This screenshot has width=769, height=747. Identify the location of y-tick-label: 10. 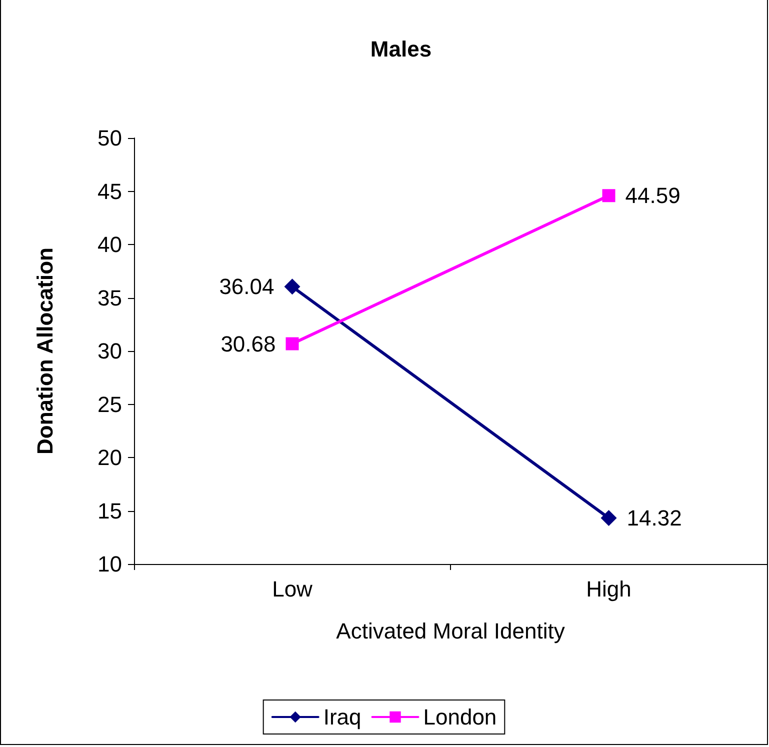
(110, 564).